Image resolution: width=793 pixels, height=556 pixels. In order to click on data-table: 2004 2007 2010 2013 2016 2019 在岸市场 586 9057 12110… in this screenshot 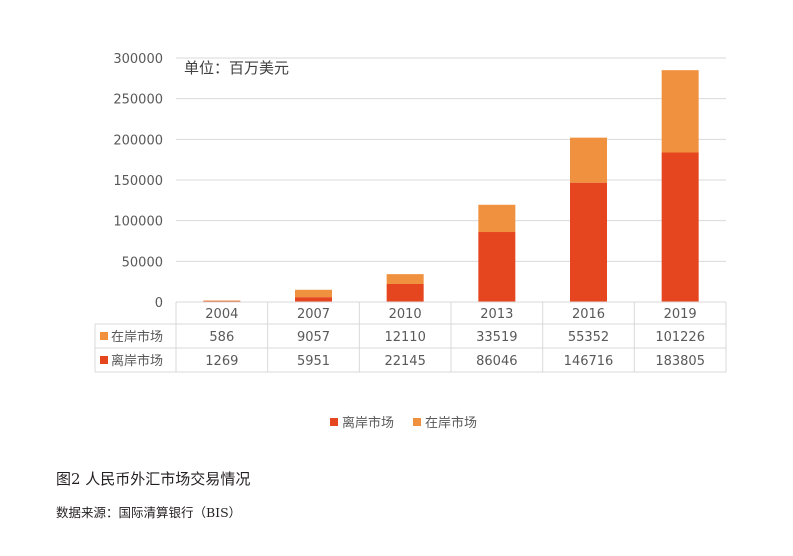, I will do `click(410, 337)`.